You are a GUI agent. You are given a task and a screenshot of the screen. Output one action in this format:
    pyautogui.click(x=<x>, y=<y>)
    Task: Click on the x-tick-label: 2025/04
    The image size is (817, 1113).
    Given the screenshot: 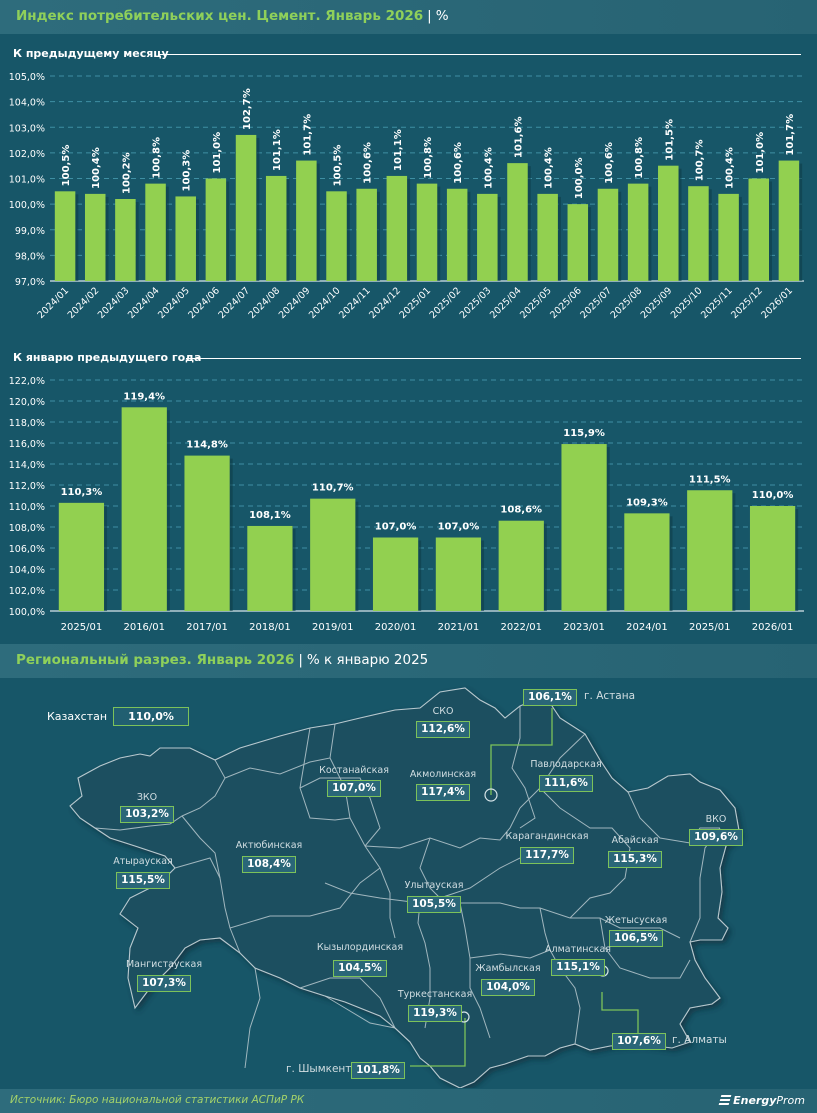 What is the action you would take?
    pyautogui.click(x=506, y=303)
    